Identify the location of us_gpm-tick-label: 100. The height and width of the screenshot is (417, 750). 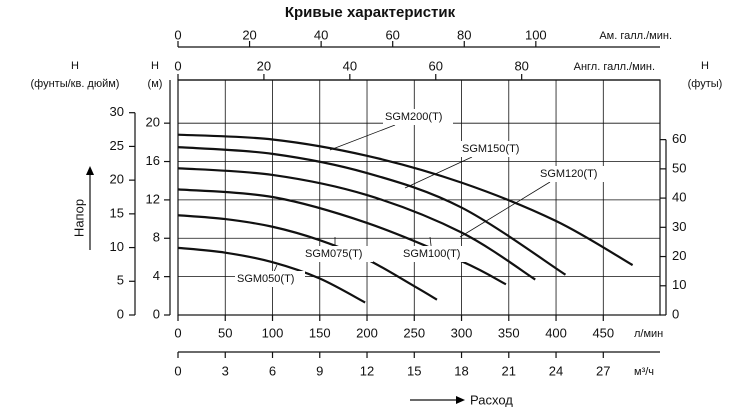
(536, 34).